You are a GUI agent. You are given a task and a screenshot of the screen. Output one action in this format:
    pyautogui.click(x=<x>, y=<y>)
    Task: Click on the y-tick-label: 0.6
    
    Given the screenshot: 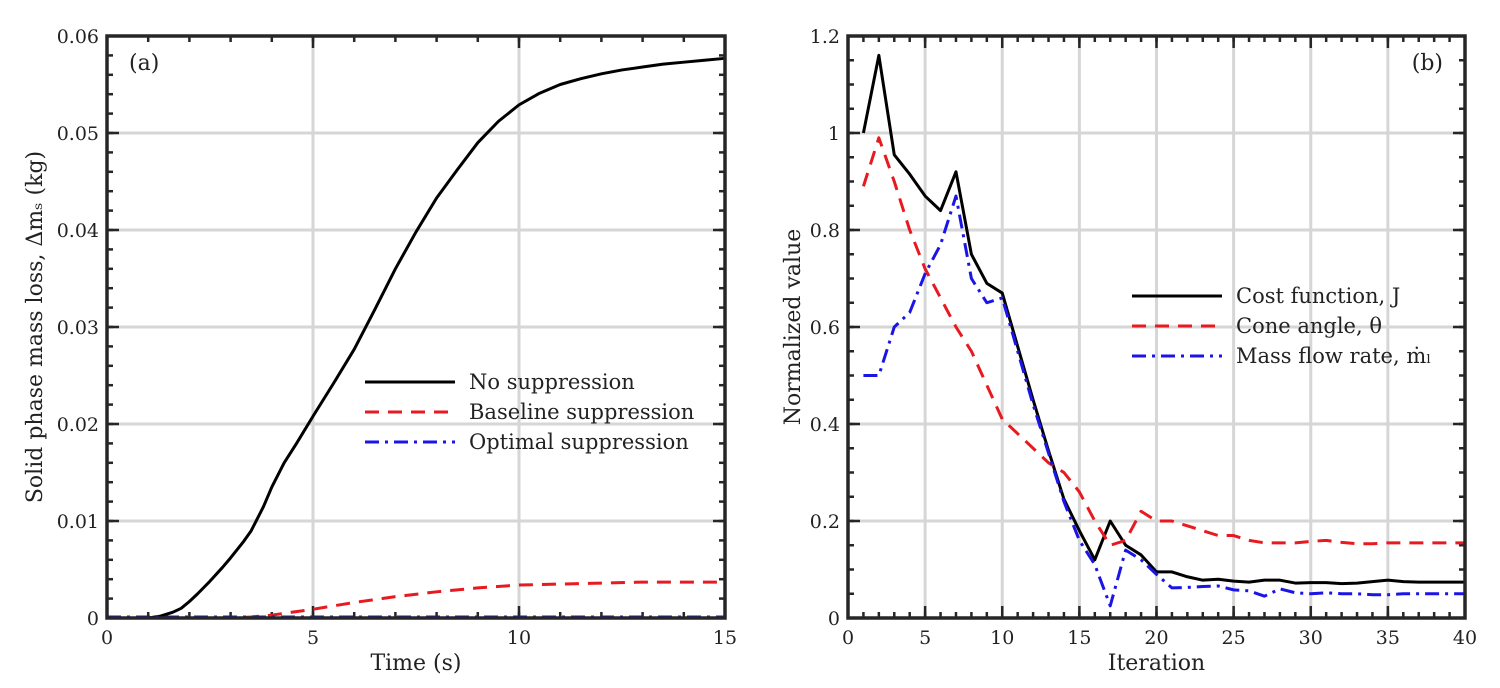 What is the action you would take?
    pyautogui.click(x=825, y=328)
    